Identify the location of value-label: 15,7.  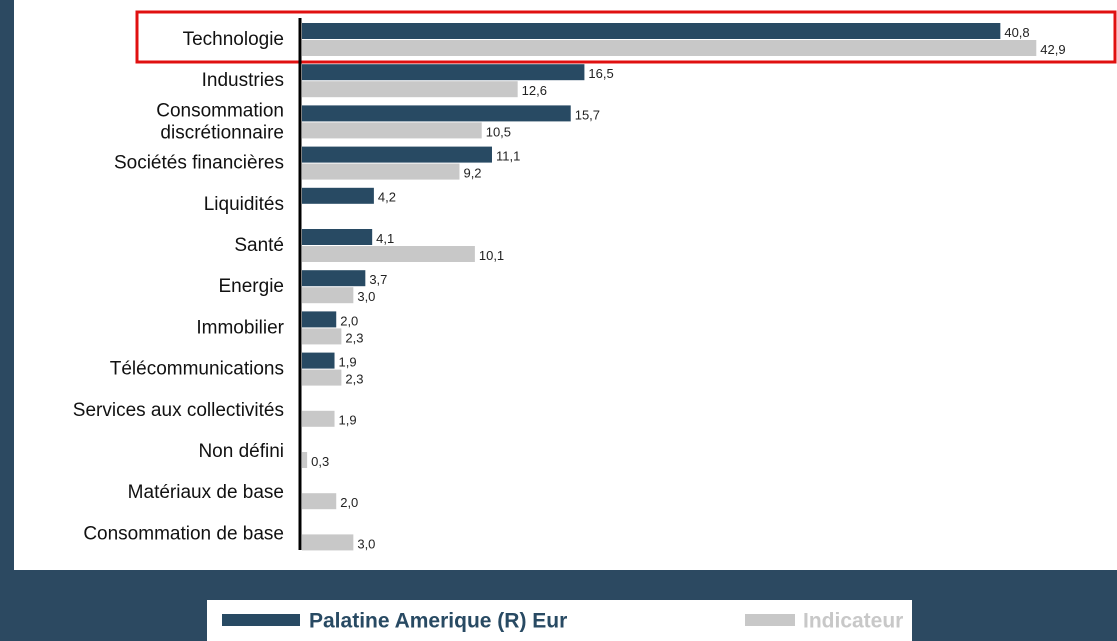
(587, 114).